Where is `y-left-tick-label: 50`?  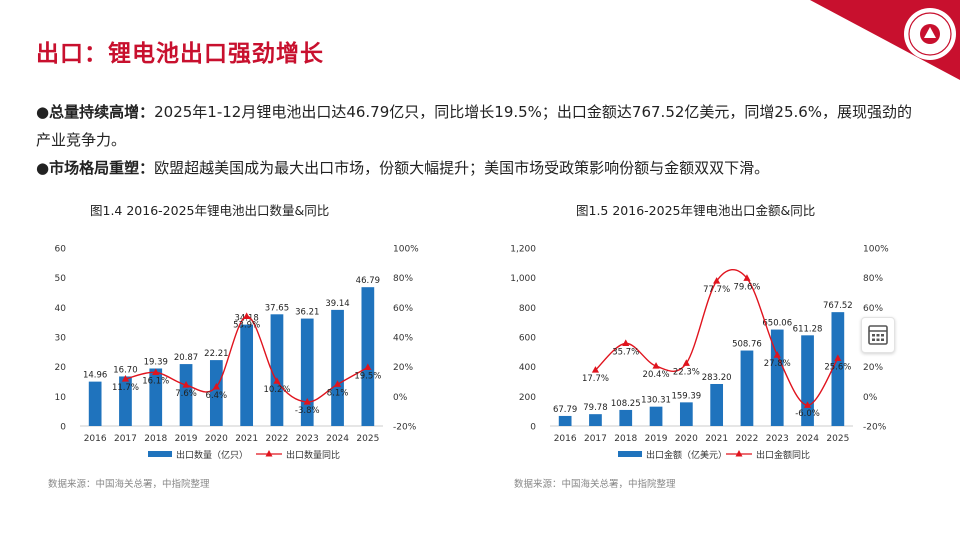 y-left-tick-label: 50 is located at coordinates (61, 279).